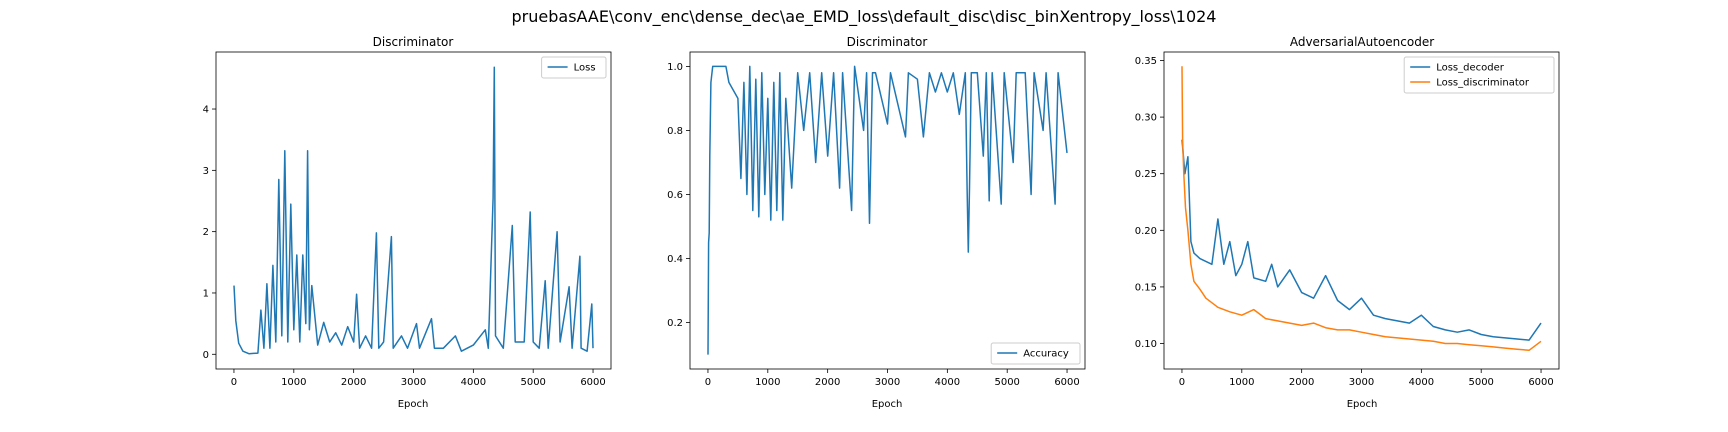  What do you see at coordinates (1146, 118) in the screenshot?
I see `y-tick-label: 0.30` at bounding box center [1146, 118].